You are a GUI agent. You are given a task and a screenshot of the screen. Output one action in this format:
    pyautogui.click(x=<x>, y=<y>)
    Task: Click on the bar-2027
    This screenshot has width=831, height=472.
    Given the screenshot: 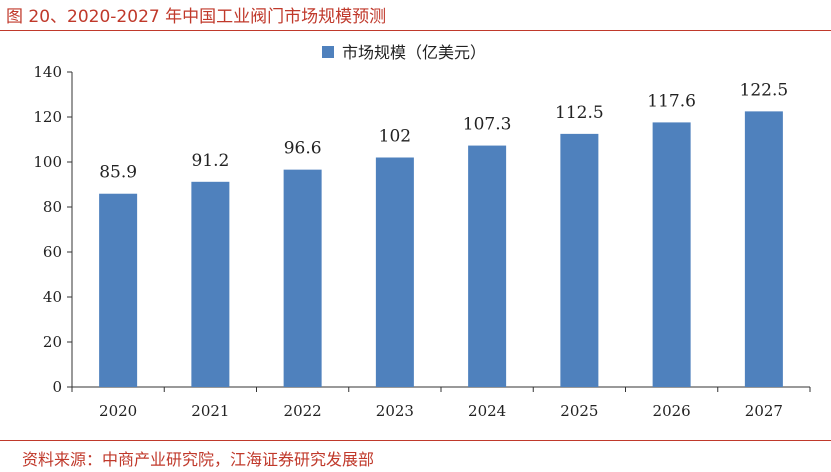 What is the action you would take?
    pyautogui.click(x=763, y=249)
    